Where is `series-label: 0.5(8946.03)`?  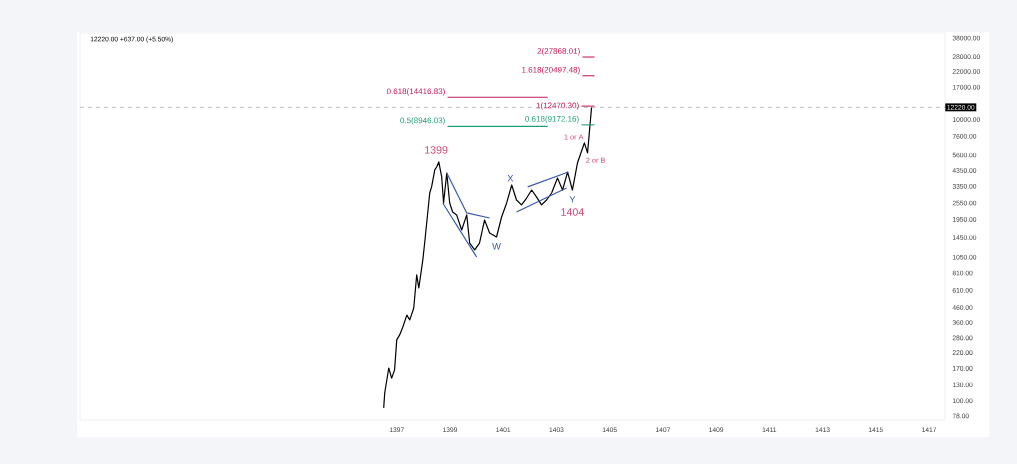 series-label: 0.5(8946.03) is located at coordinates (422, 121).